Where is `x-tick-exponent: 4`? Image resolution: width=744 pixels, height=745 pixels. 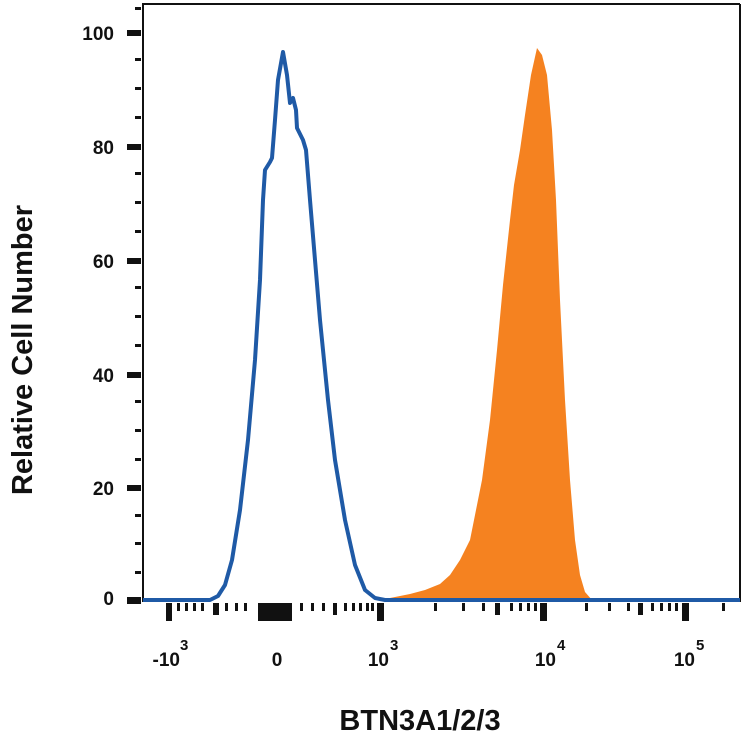
x-tick-exponent: 4 is located at coordinates (561, 645).